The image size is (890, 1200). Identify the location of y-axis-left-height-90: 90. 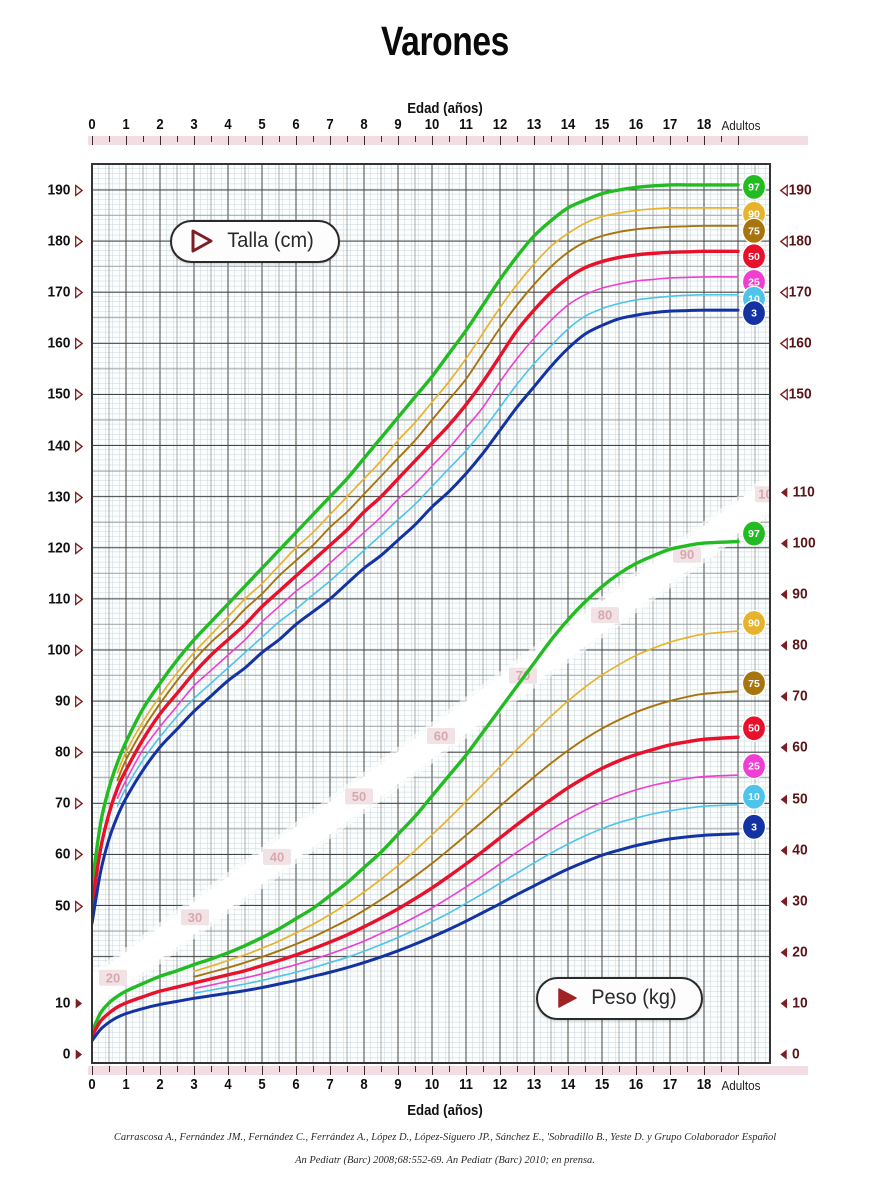
(55, 701).